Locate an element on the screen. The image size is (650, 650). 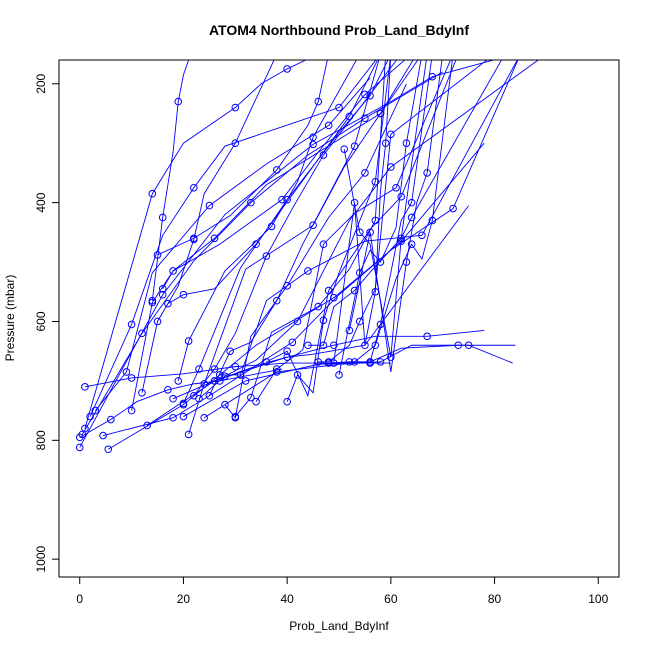
y-tick-label: 200 is located at coordinates (41, 83).